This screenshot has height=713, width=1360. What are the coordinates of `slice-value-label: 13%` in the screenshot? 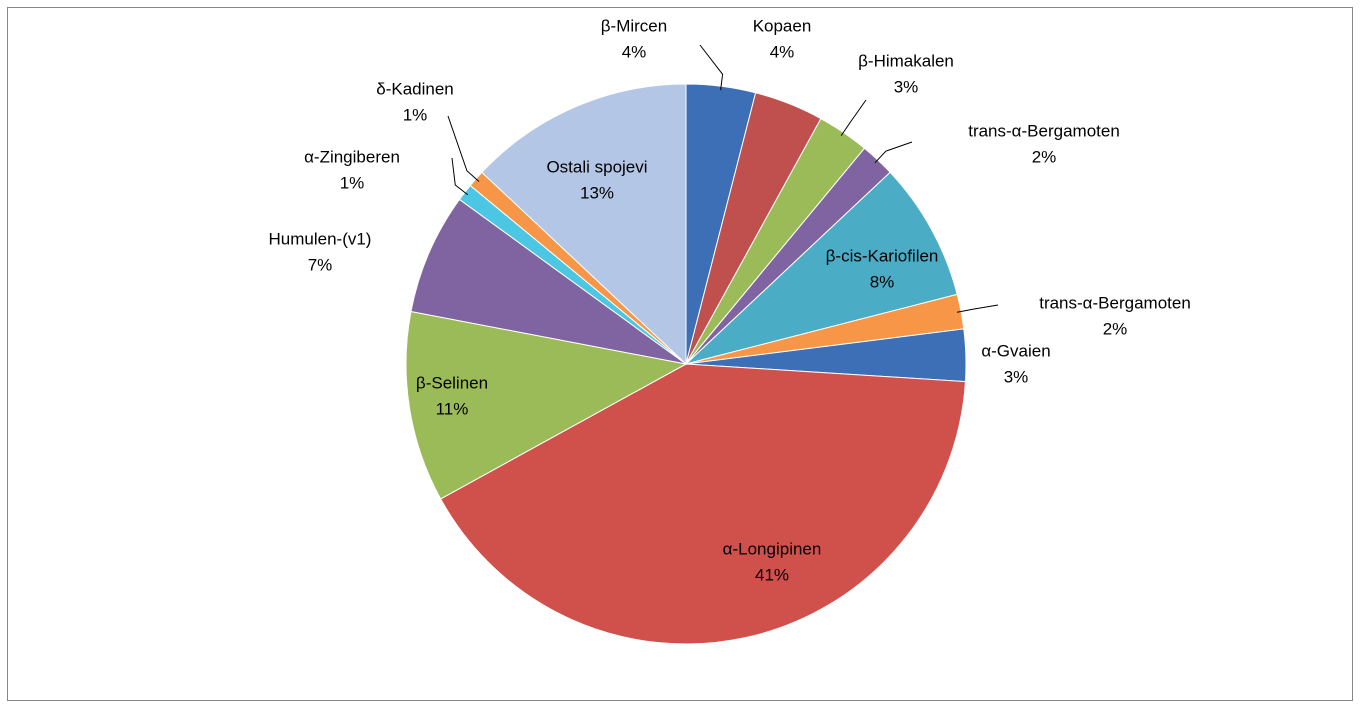 It's located at (597, 192).